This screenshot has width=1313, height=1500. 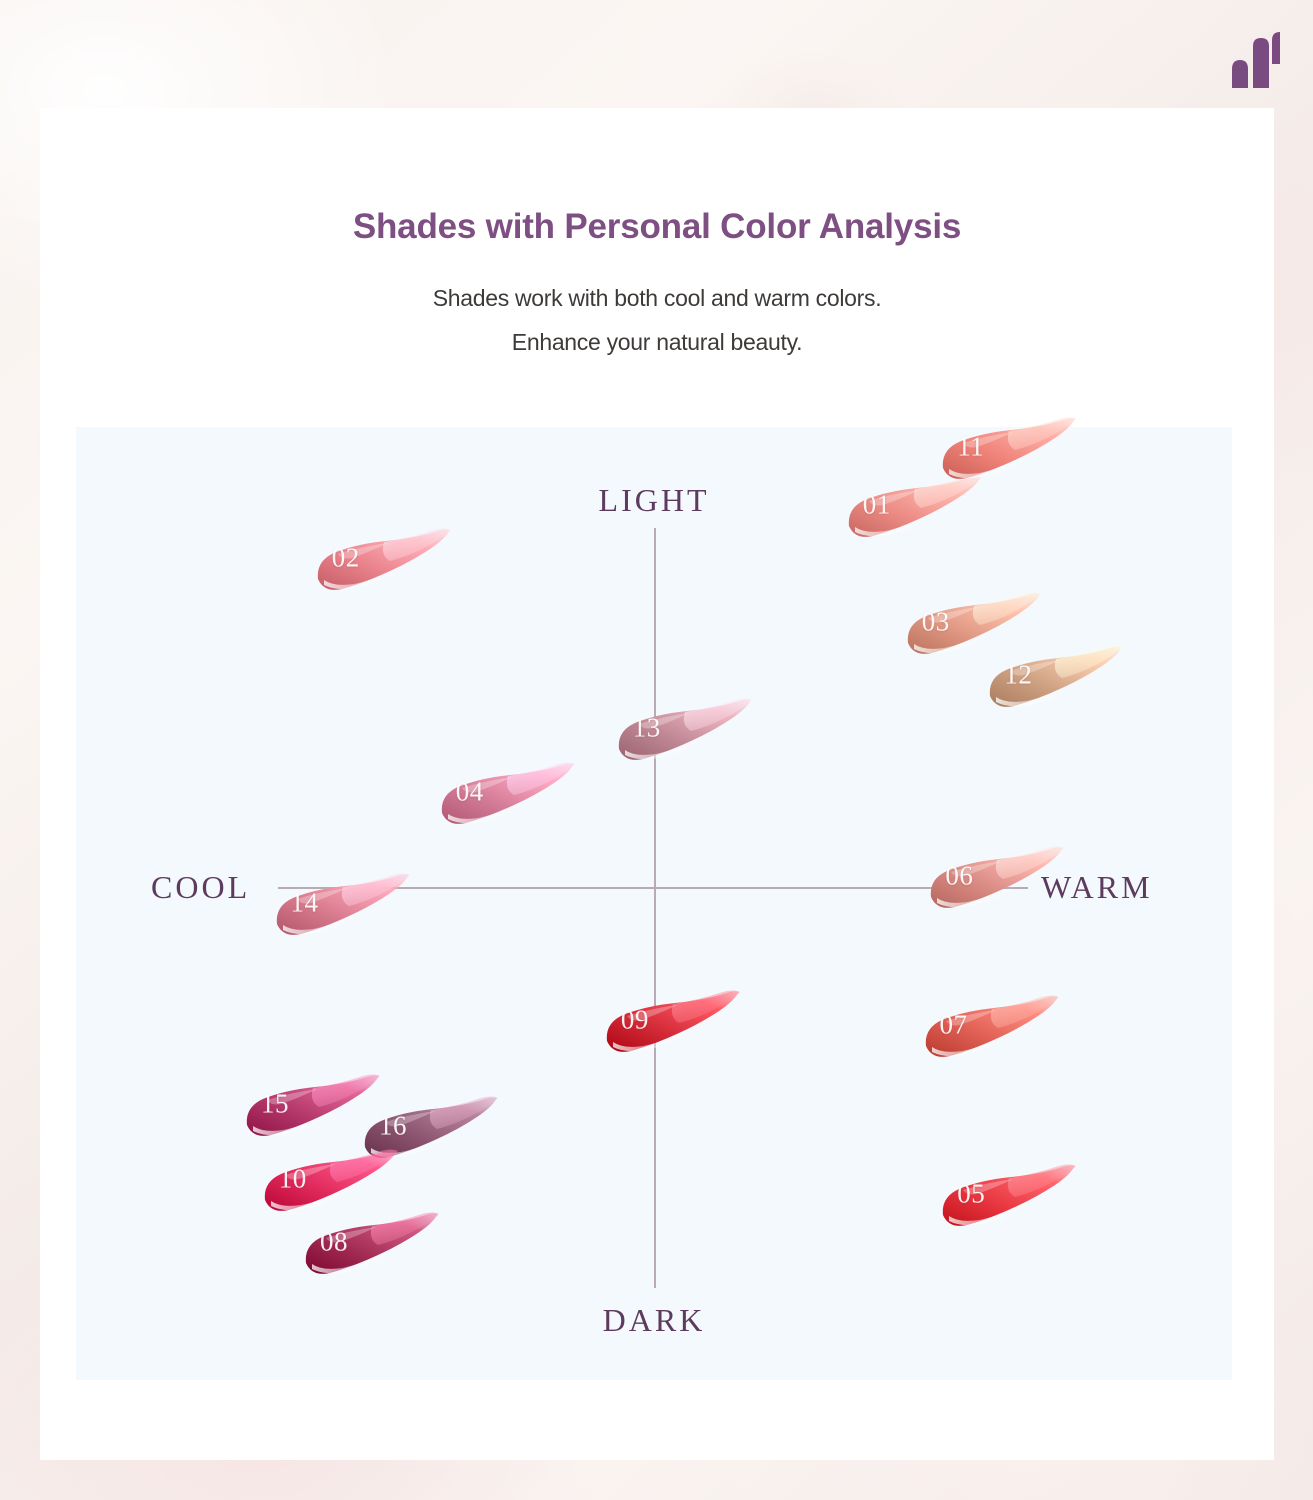 I want to click on shade-swatch-13: 13, so click(x=682, y=728).